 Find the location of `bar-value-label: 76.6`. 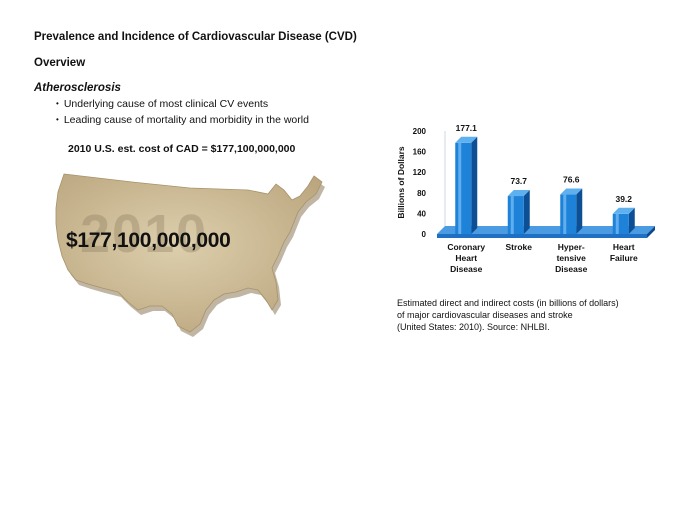

bar-value-label: 76.6 is located at coordinates (571, 180).